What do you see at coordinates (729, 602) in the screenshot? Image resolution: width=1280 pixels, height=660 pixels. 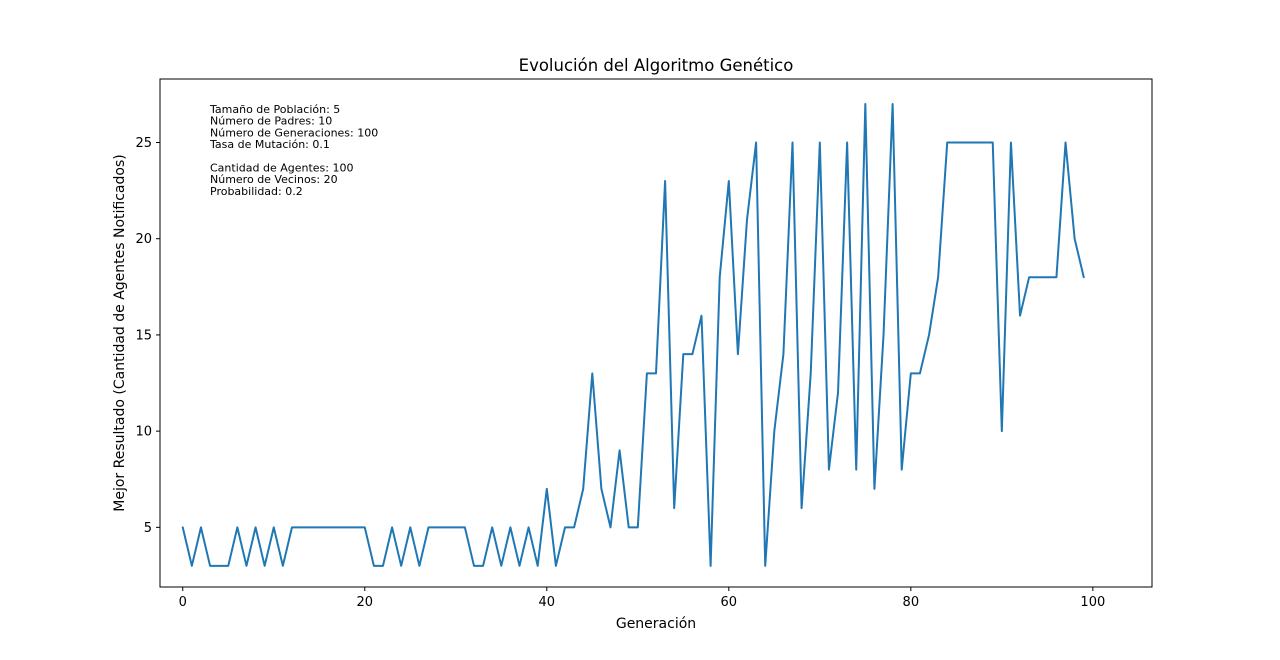 I see `x-tick-label: 60` at bounding box center [729, 602].